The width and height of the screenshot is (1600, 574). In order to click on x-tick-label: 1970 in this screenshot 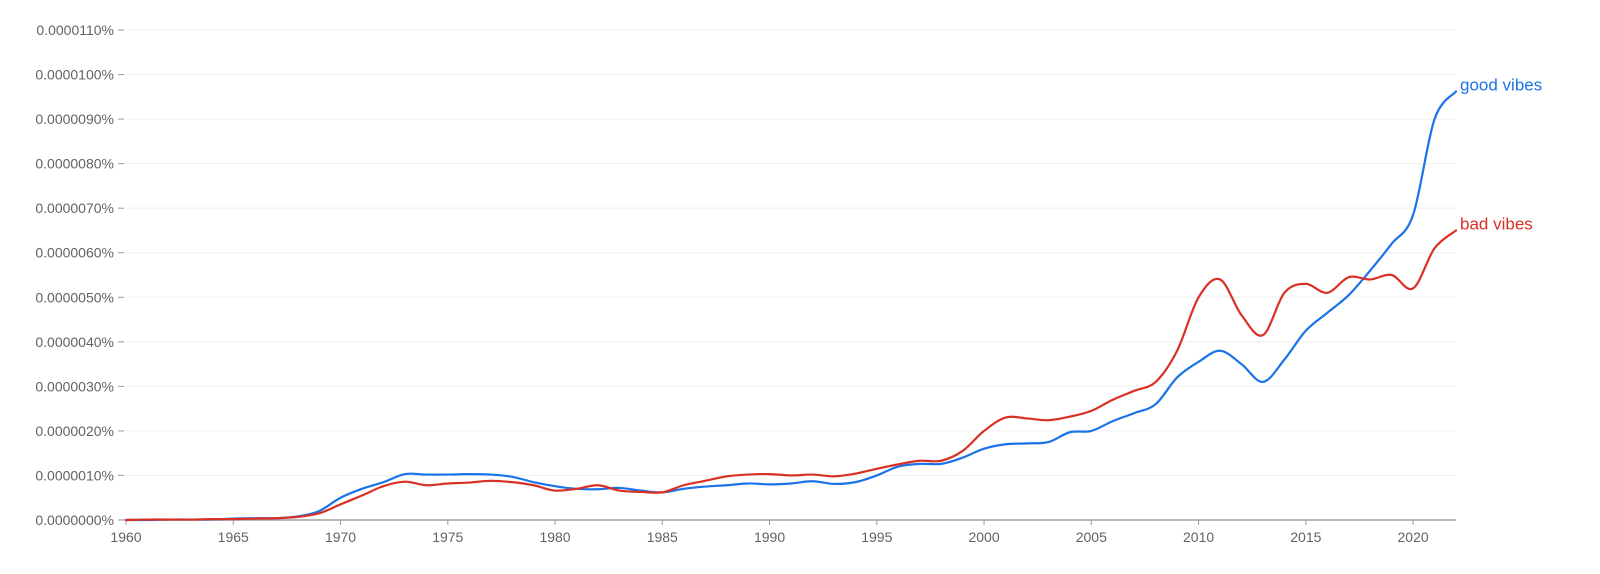, I will do `click(340, 537)`.